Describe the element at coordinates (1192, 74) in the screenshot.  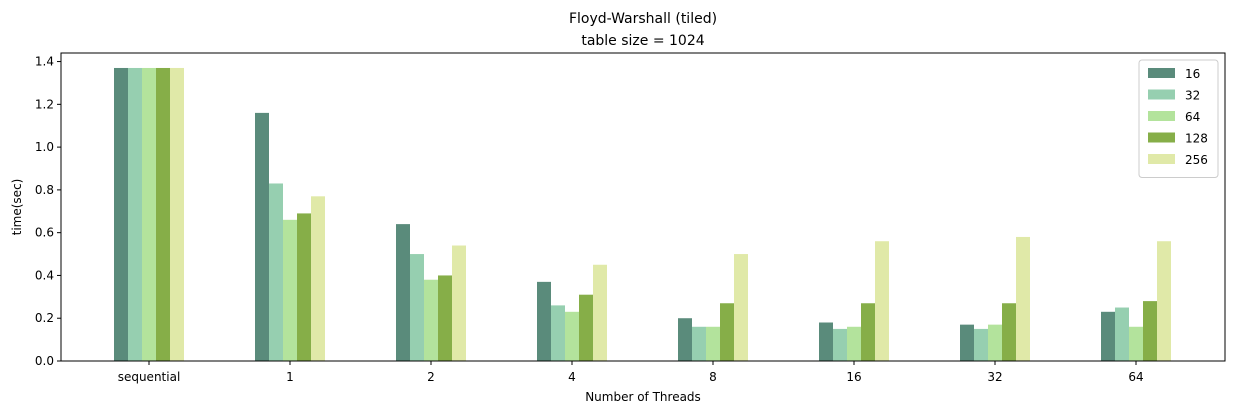
I see `legend-label-16: 16` at that location.